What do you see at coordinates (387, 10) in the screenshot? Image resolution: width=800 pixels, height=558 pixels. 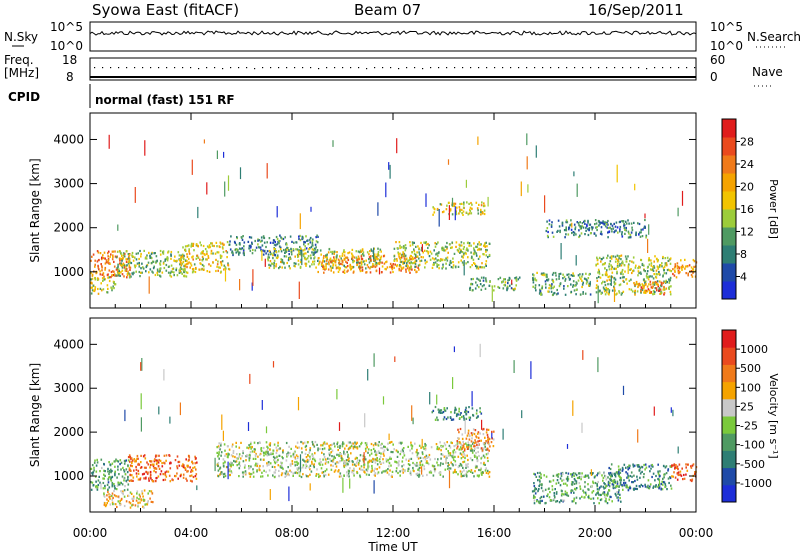 I see `beam-label: Beam 07` at bounding box center [387, 10].